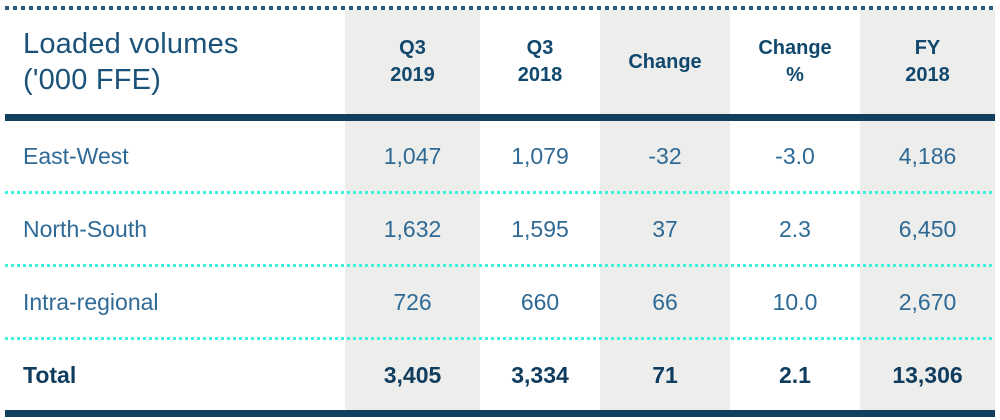 The width and height of the screenshot is (1000, 420). Describe the element at coordinates (412, 62) in the screenshot. I see `column-header-q3-2019: Q3 2019` at that location.